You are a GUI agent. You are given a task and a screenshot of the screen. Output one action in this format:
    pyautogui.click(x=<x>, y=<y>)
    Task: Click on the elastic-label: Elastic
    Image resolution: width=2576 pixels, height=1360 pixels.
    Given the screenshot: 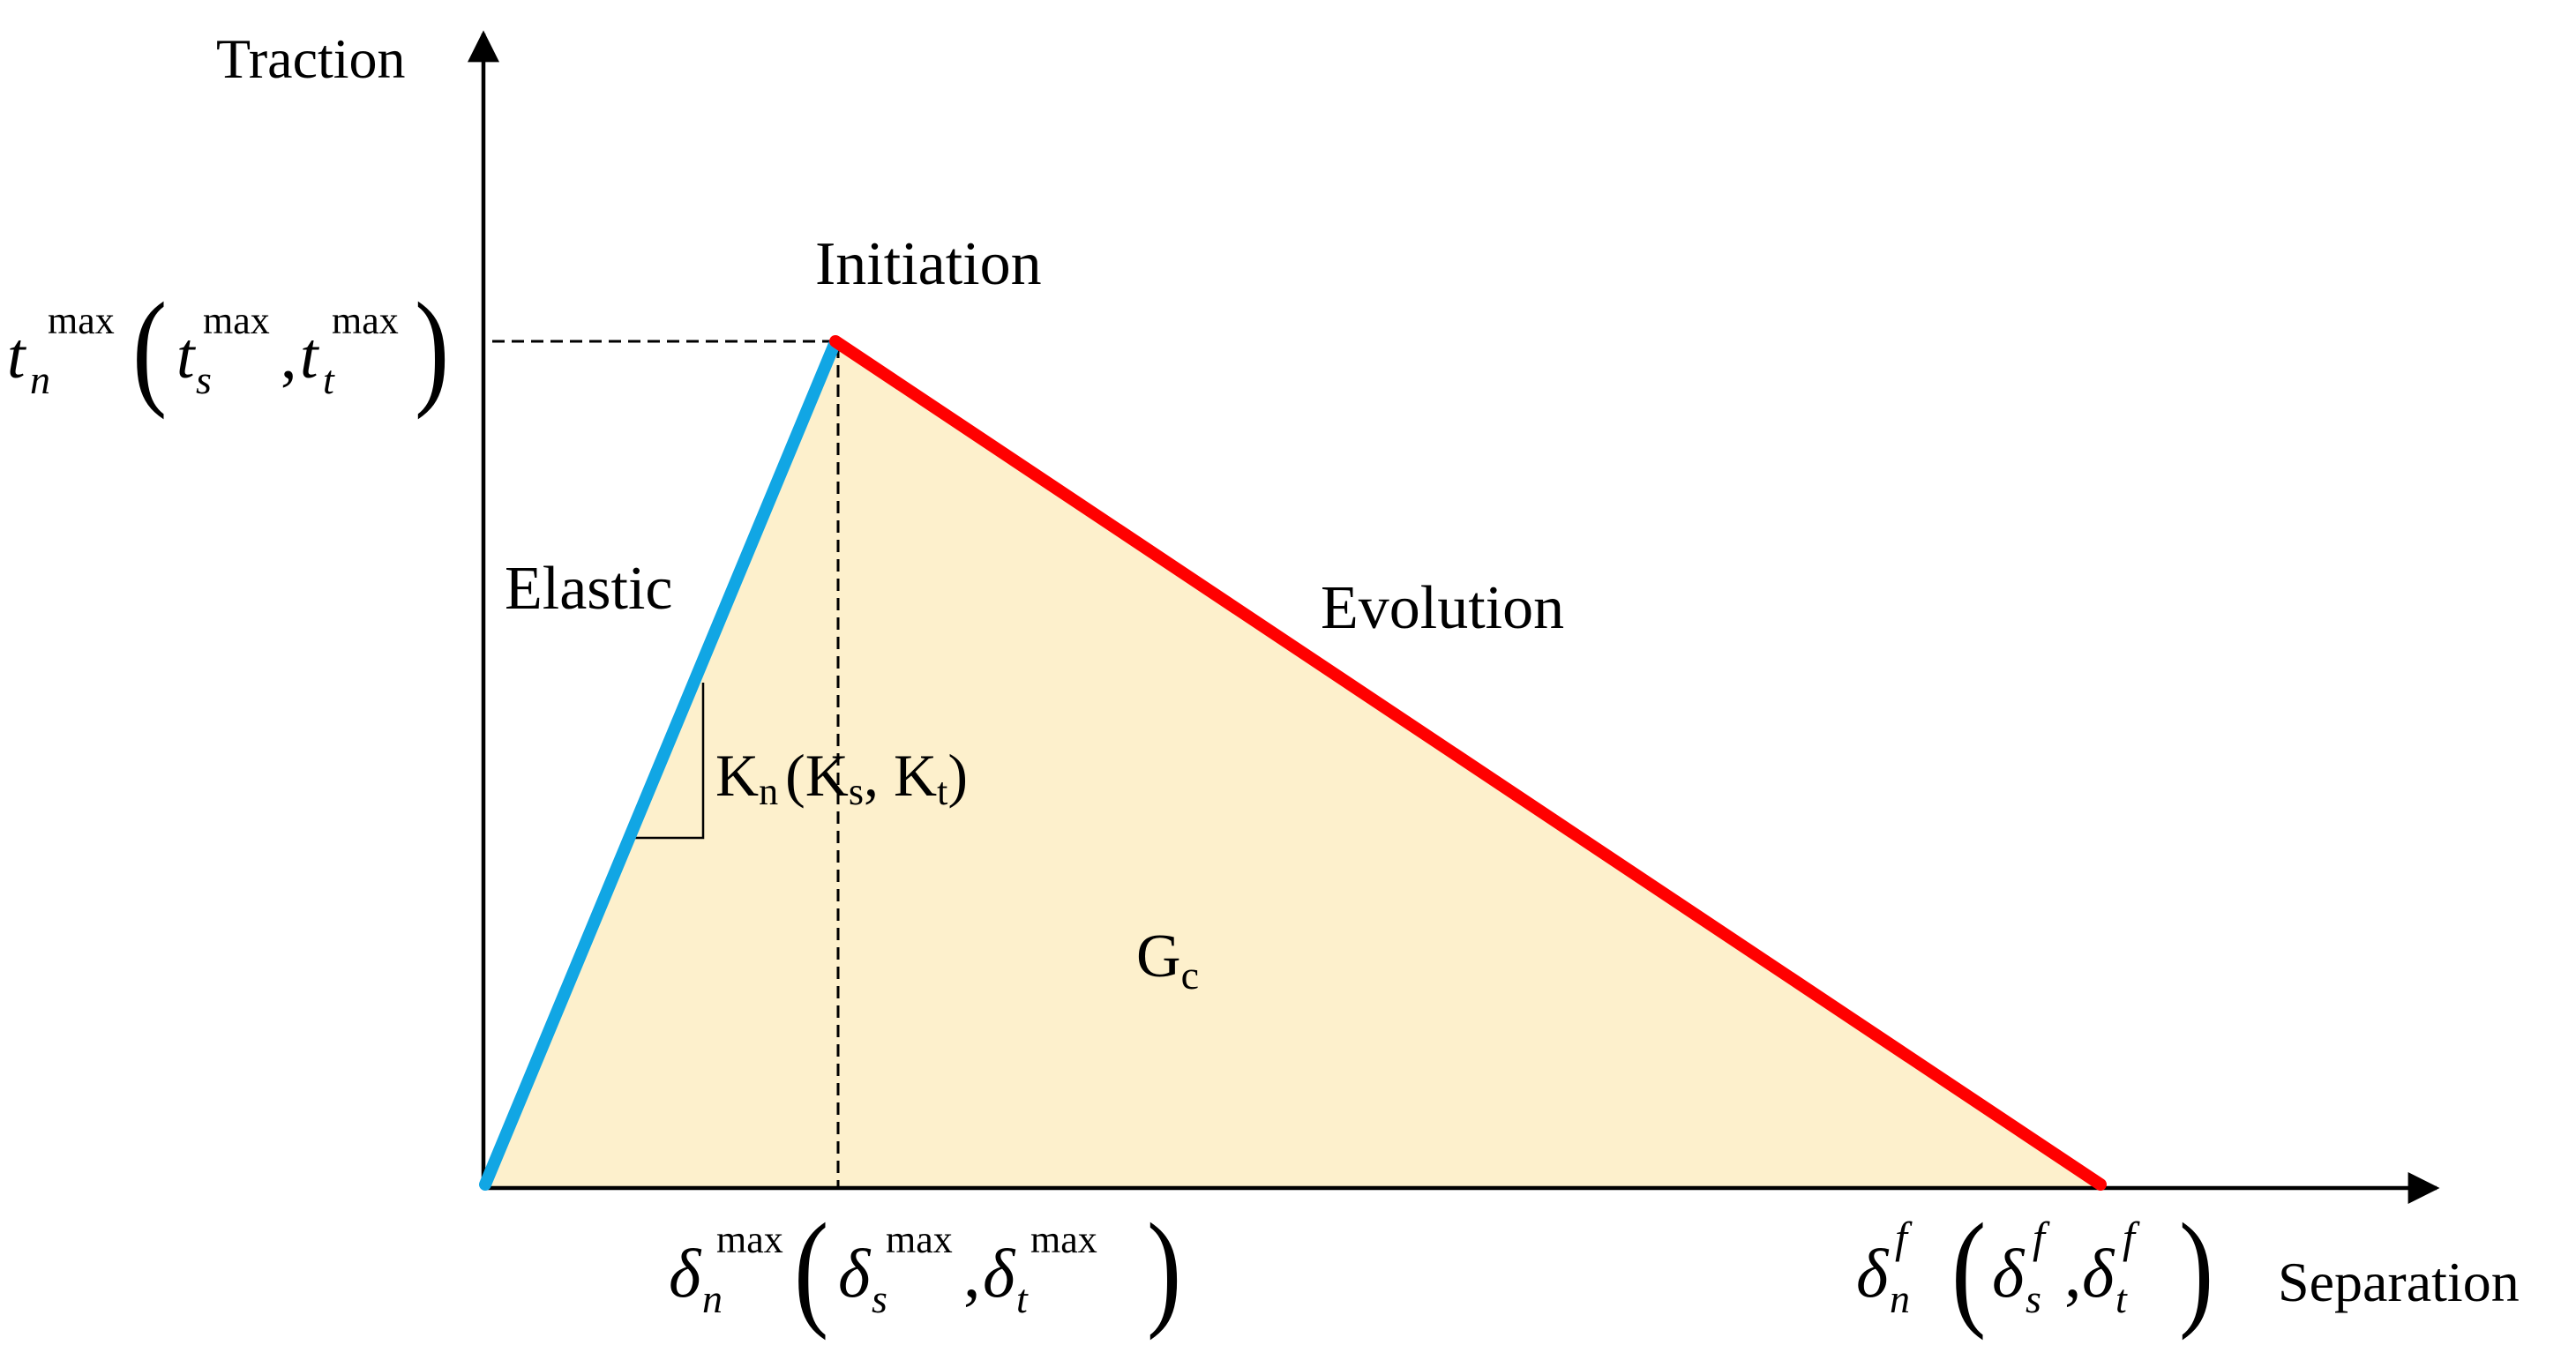 What is the action you would take?
    pyautogui.click(x=589, y=589)
    